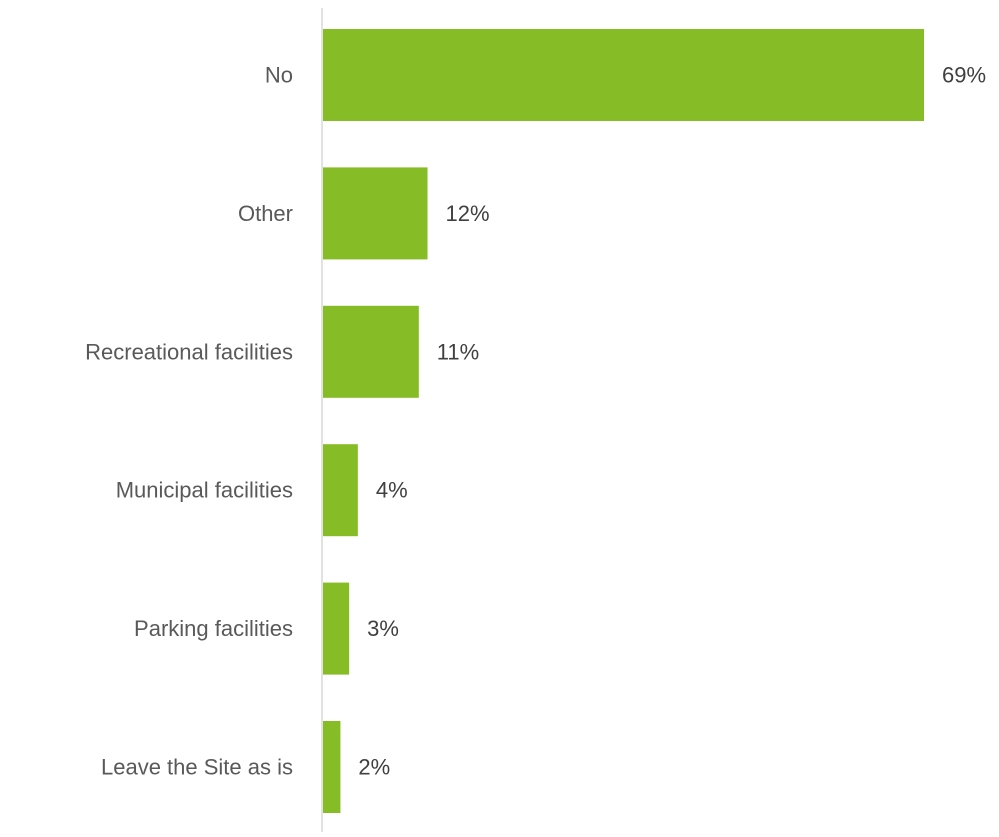 This screenshot has width=999, height=837. I want to click on bar-recreational-facilities, so click(371, 351).